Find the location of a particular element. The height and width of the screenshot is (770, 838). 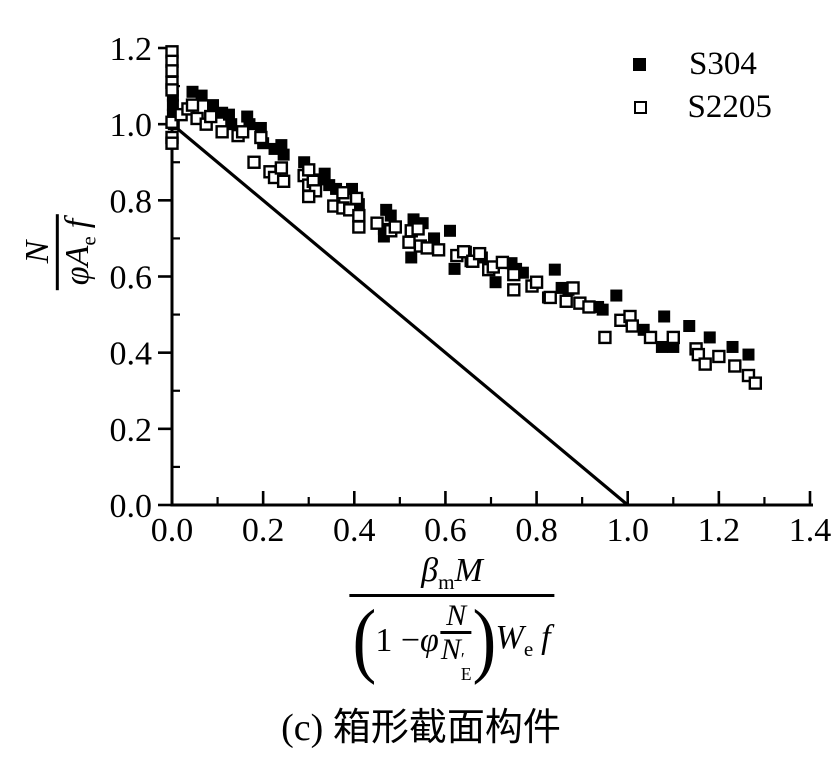

x-tick-label: 1.4 is located at coordinates (810, 530).